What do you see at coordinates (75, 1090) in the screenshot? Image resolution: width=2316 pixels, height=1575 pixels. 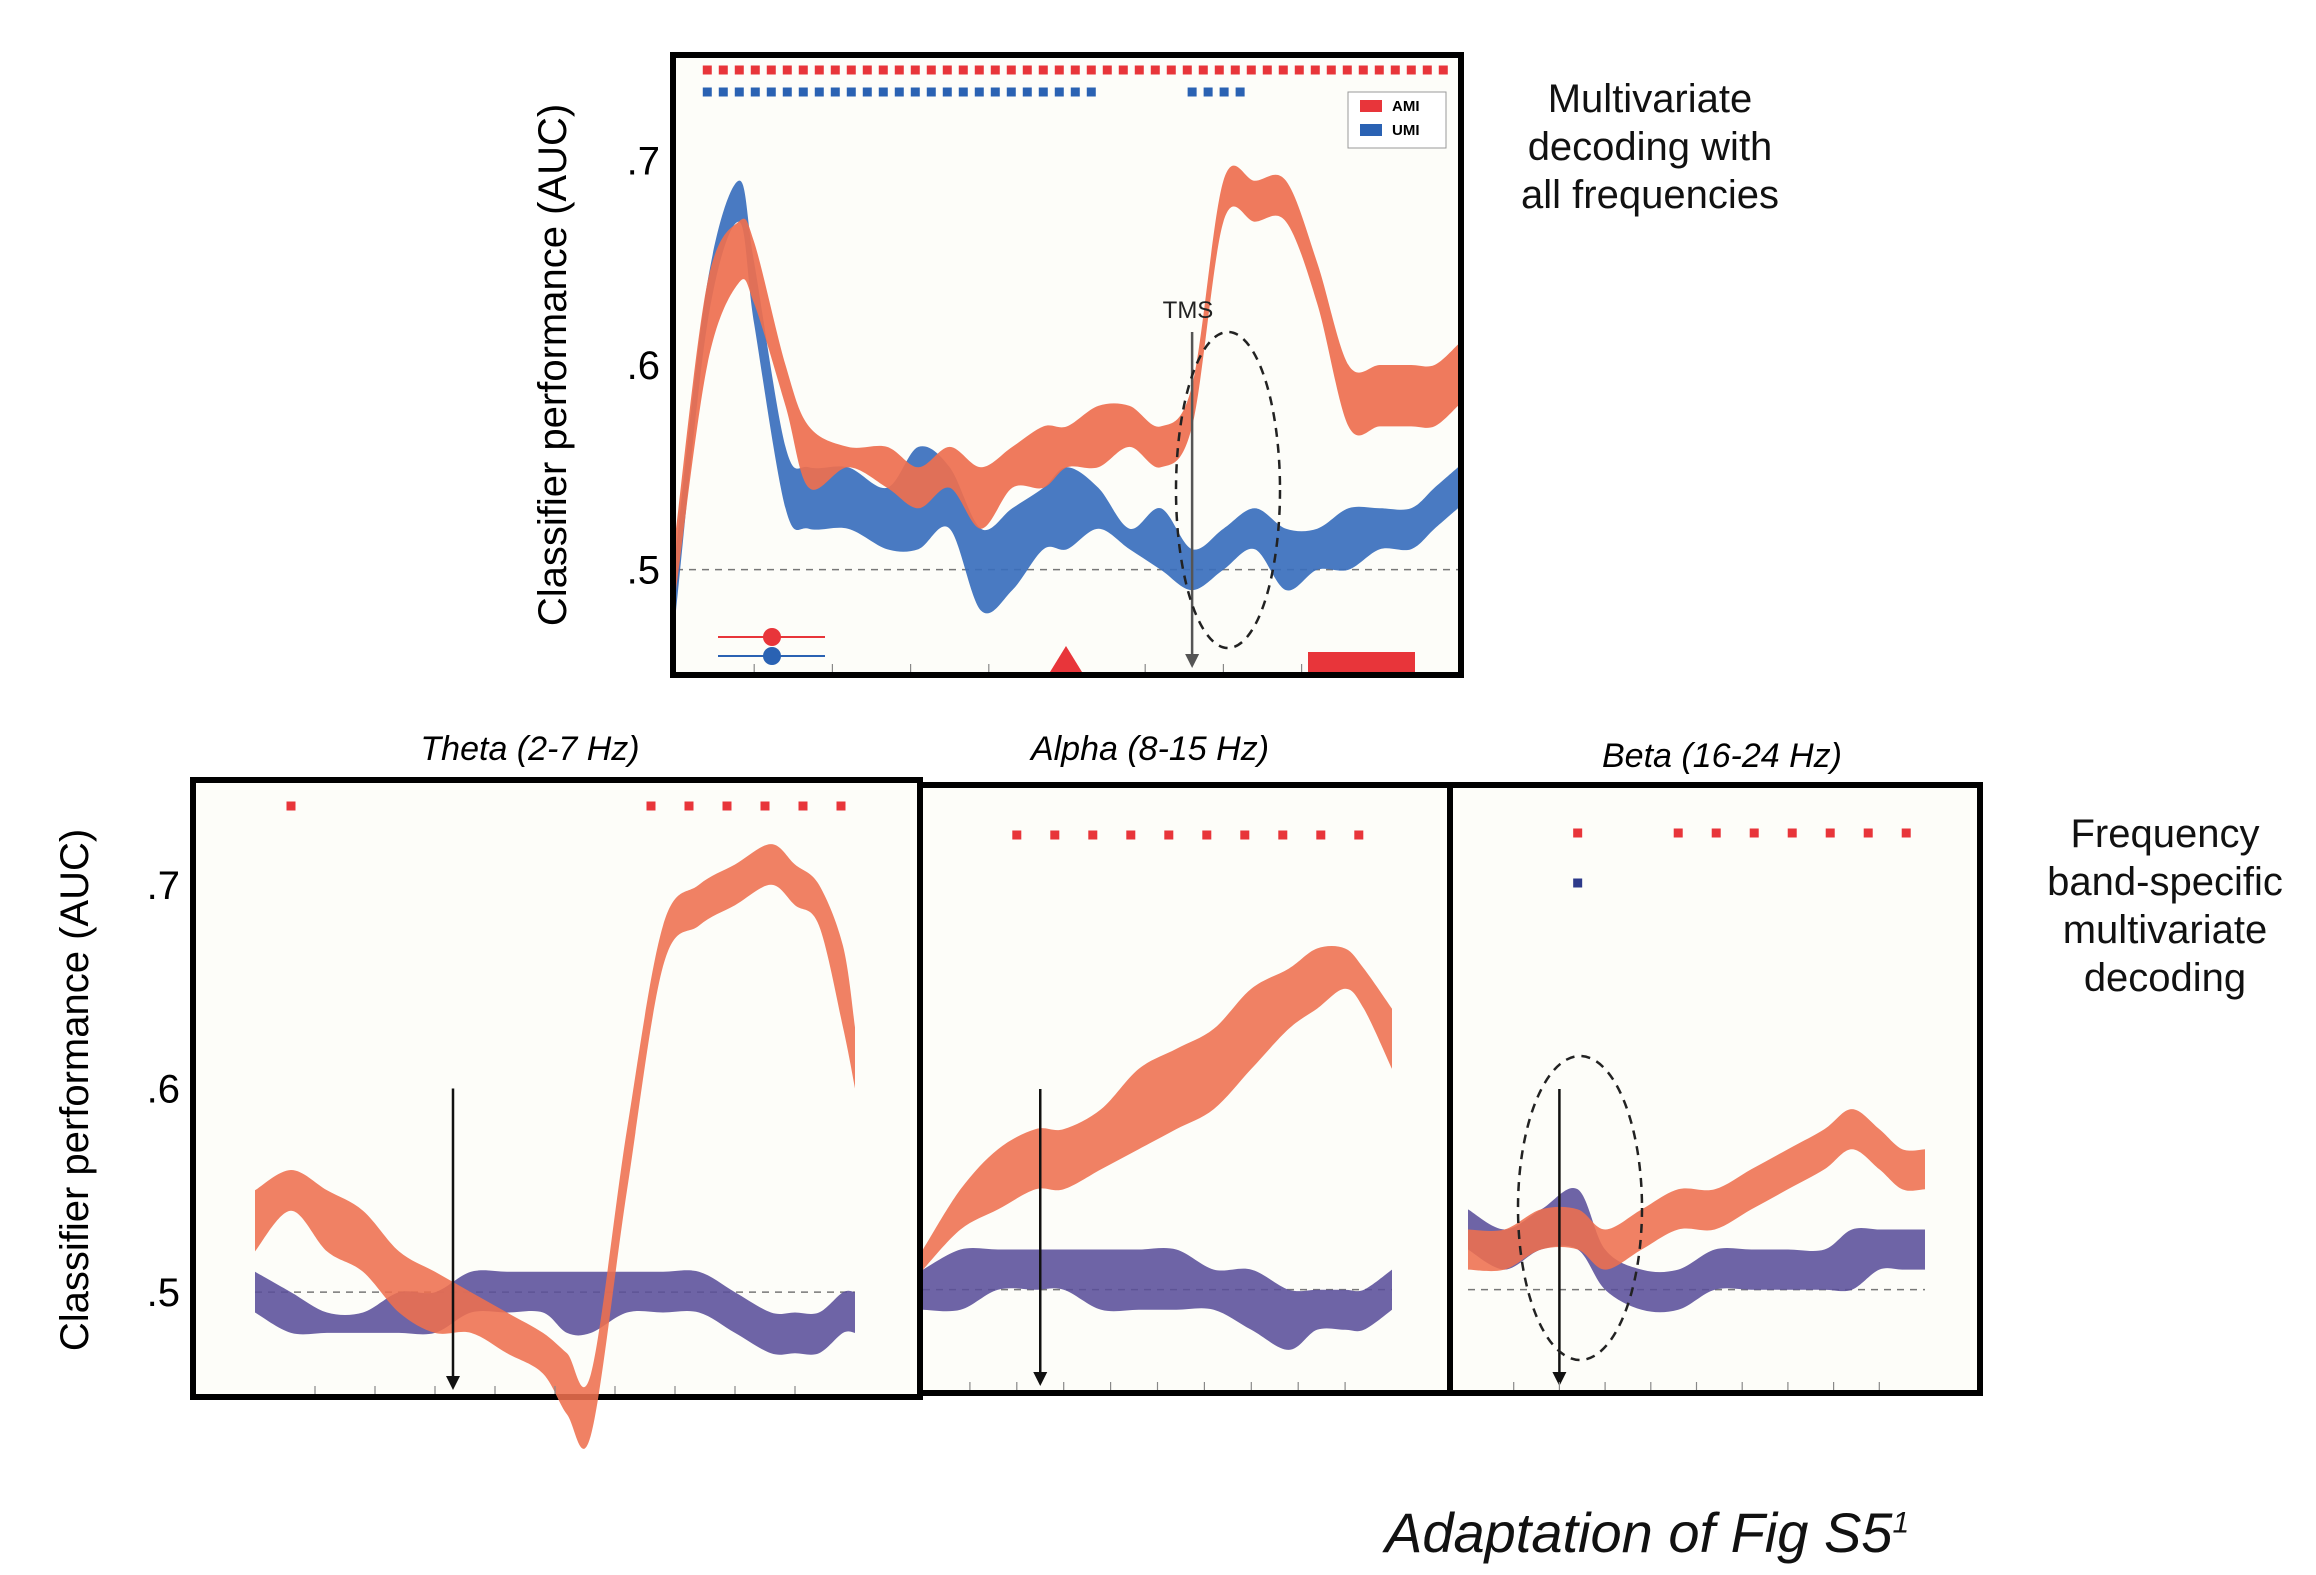 I see `bottom-y-axis-label: Classifier performance (AUC)` at bounding box center [75, 1090].